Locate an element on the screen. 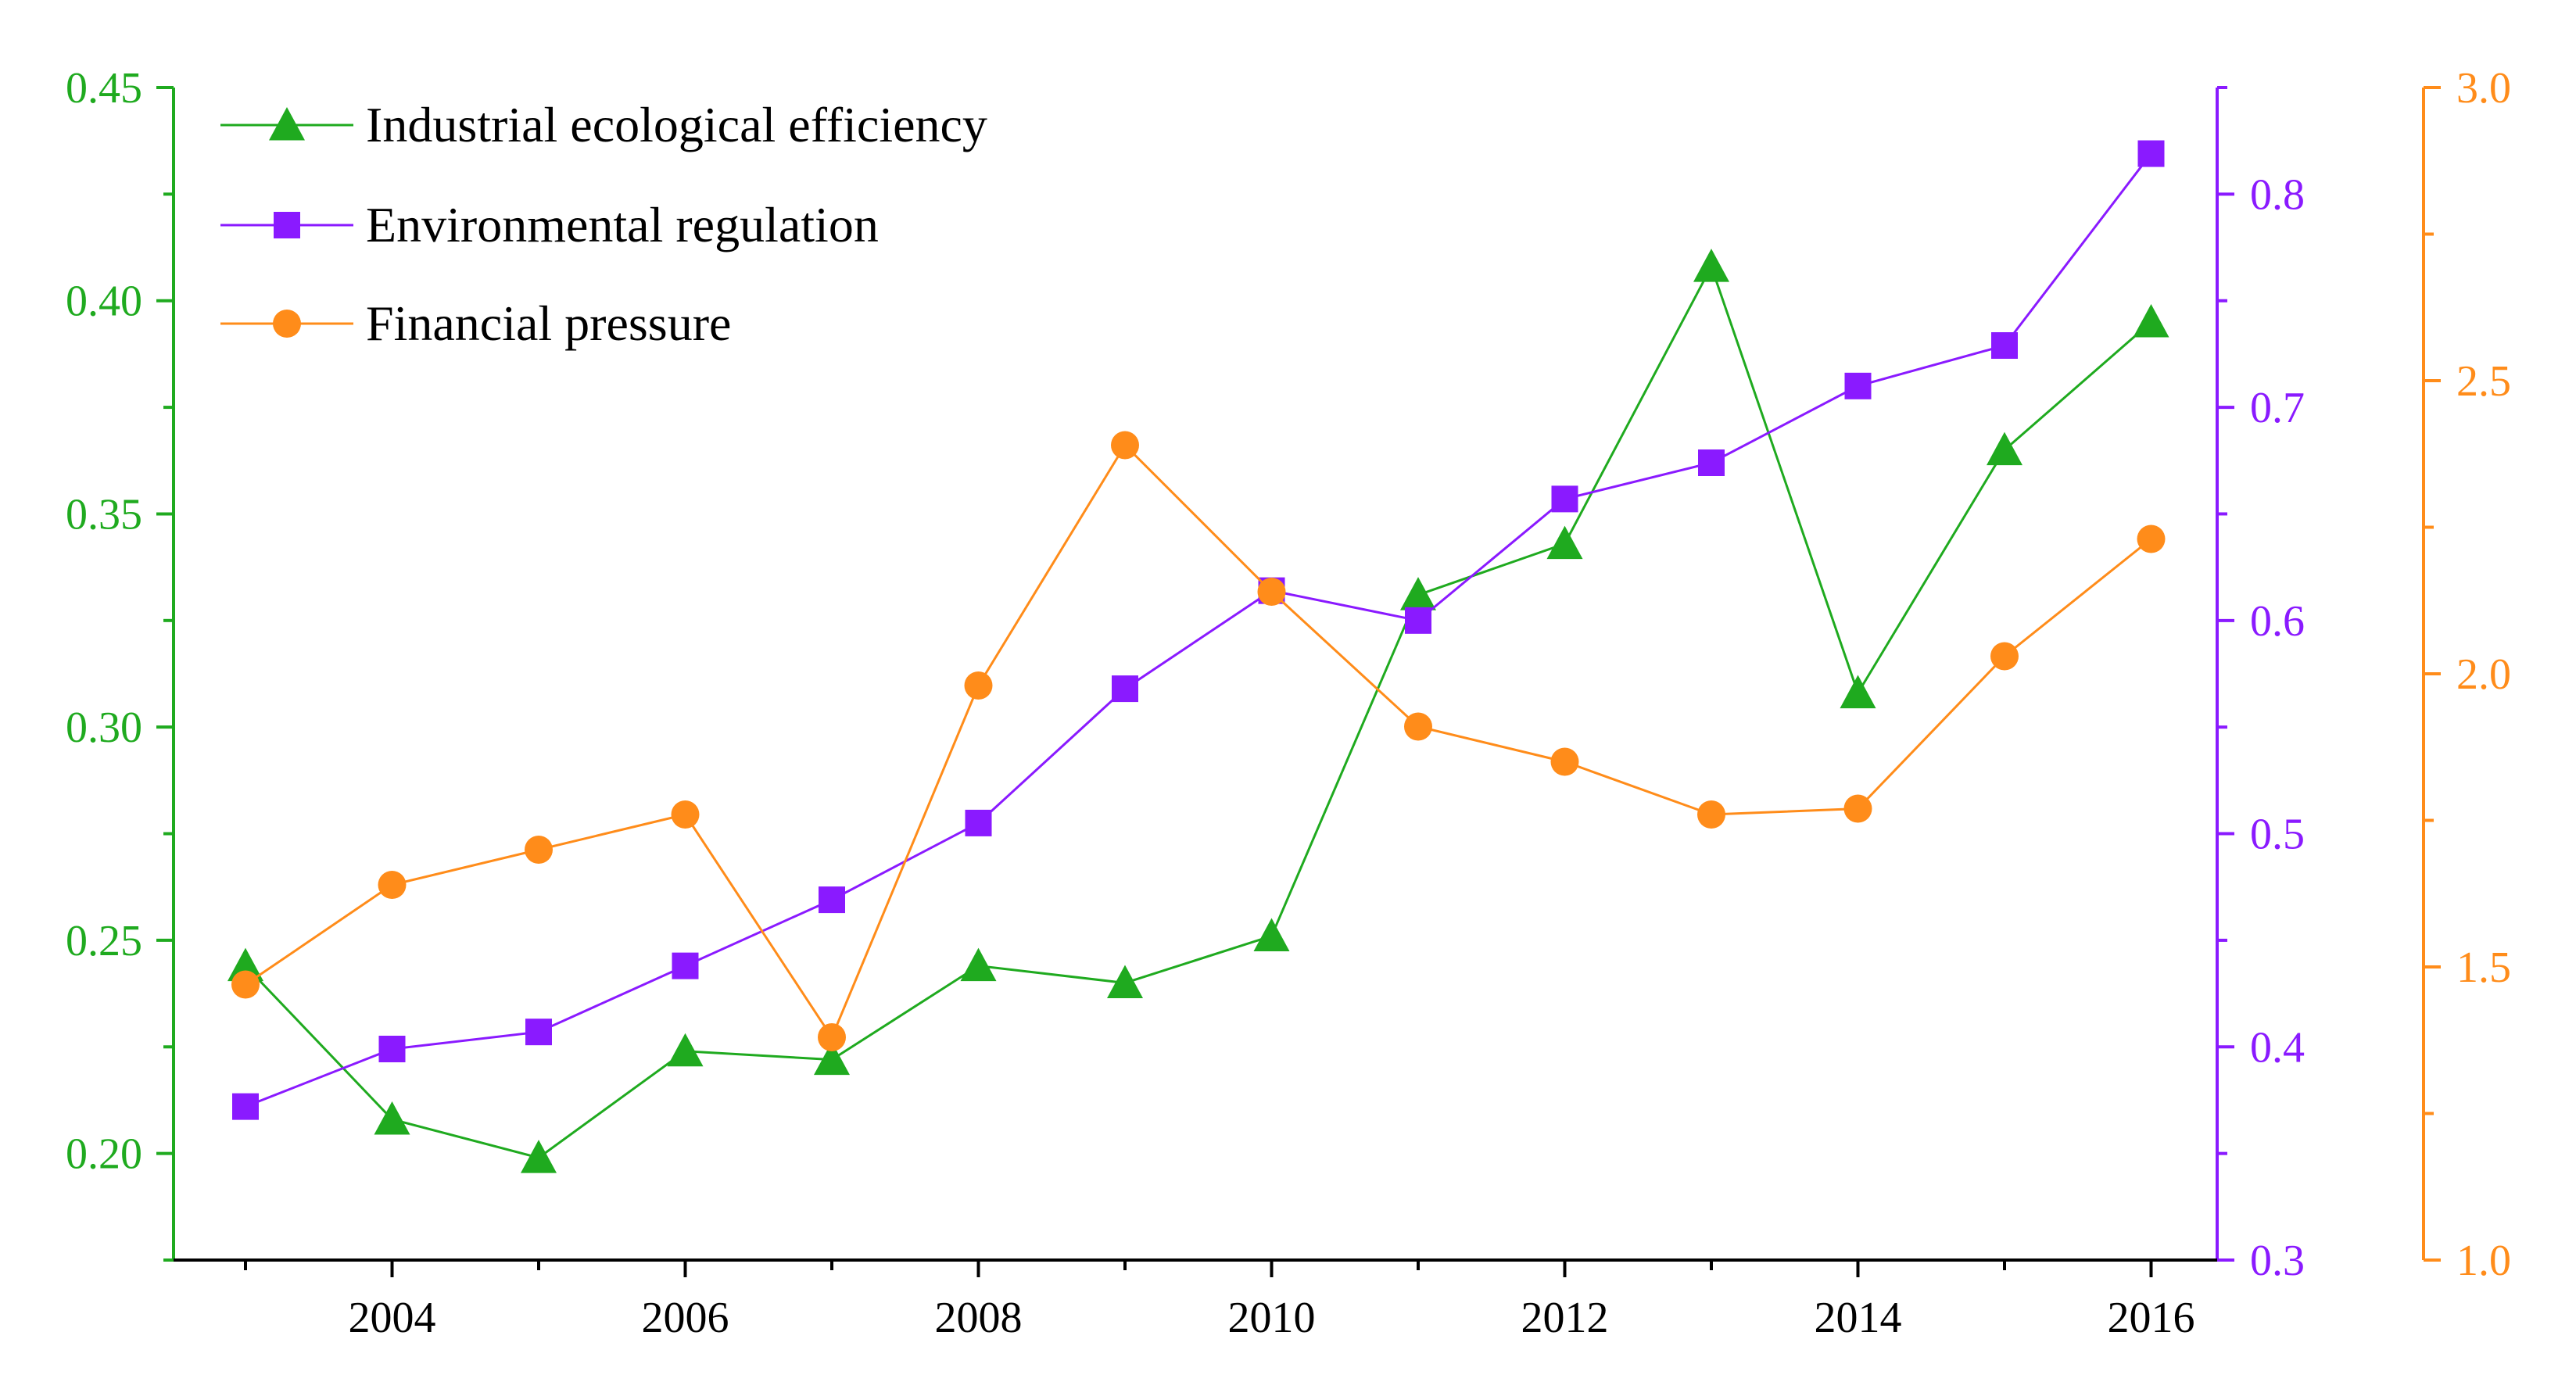  left-axis-tick-label: 0.40 is located at coordinates (104, 301).